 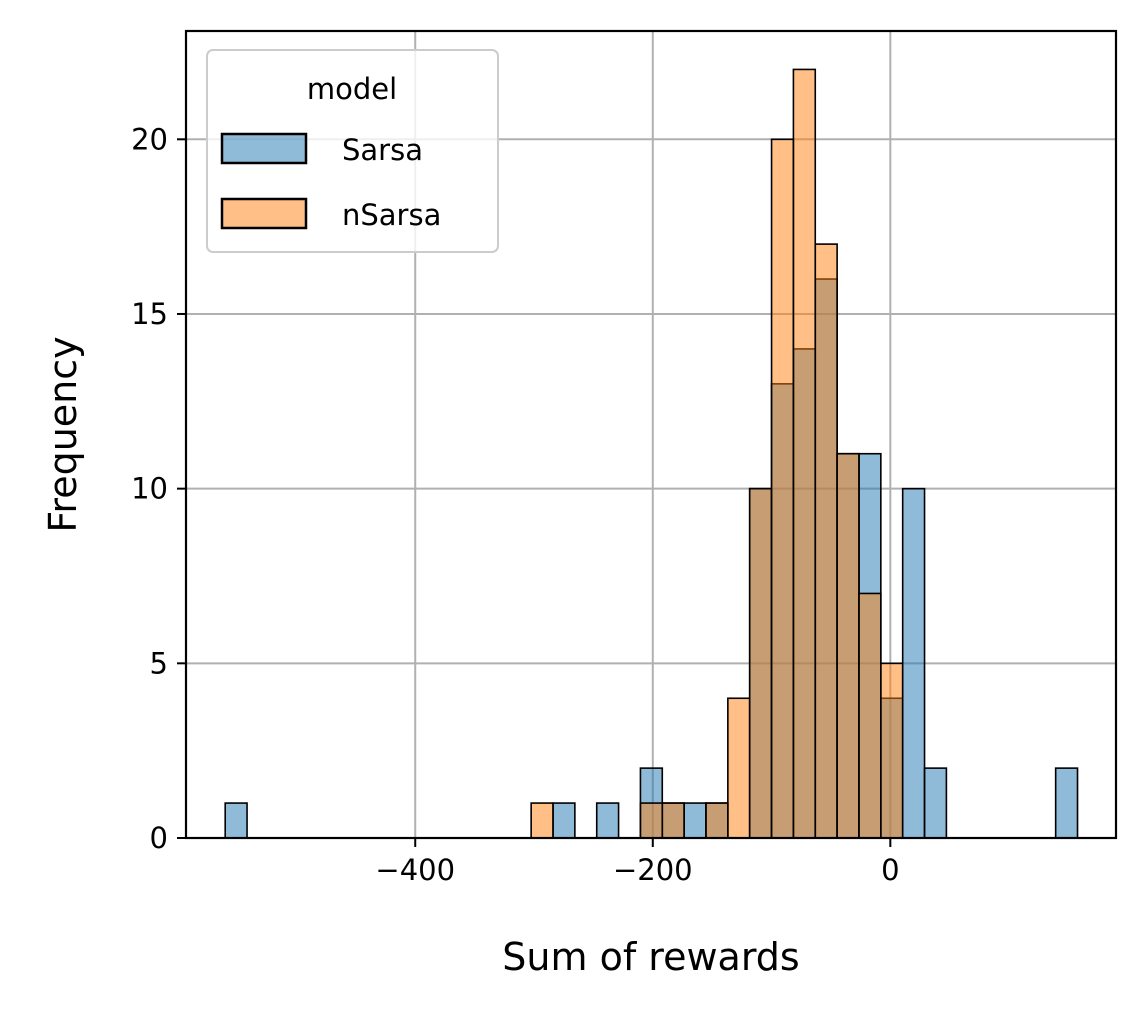 I want to click on legend: model Sarsa nSarsa, so click(x=352, y=151).